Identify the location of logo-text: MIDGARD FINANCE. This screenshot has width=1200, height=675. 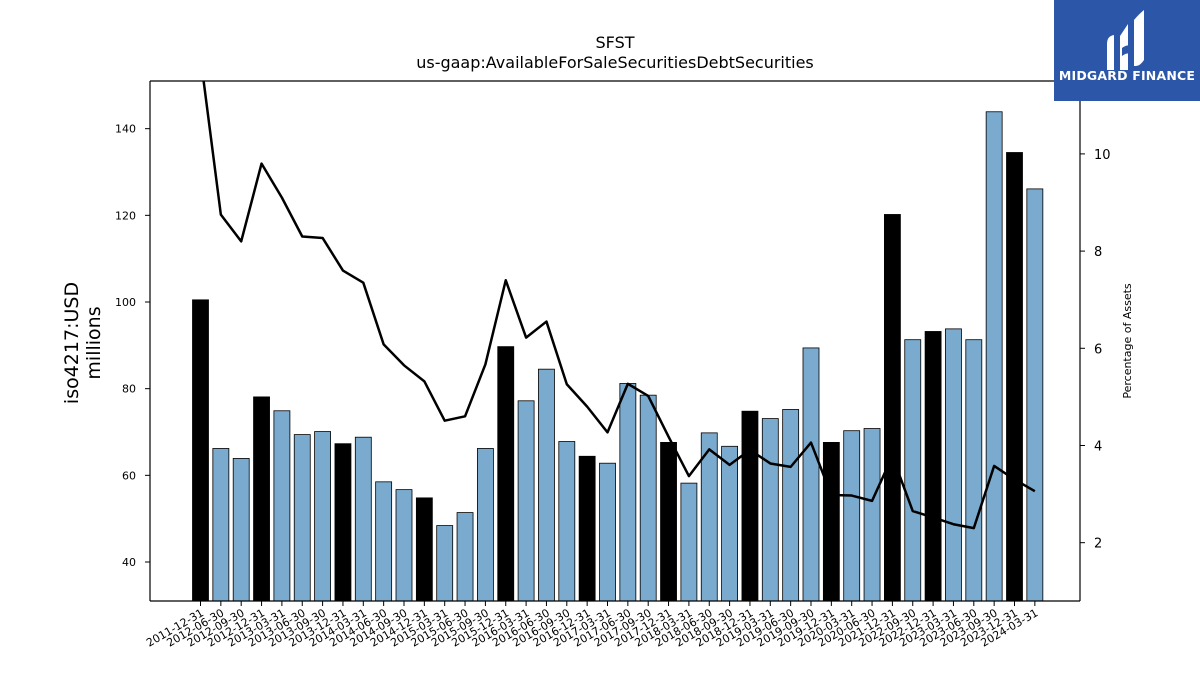
(1127, 75).